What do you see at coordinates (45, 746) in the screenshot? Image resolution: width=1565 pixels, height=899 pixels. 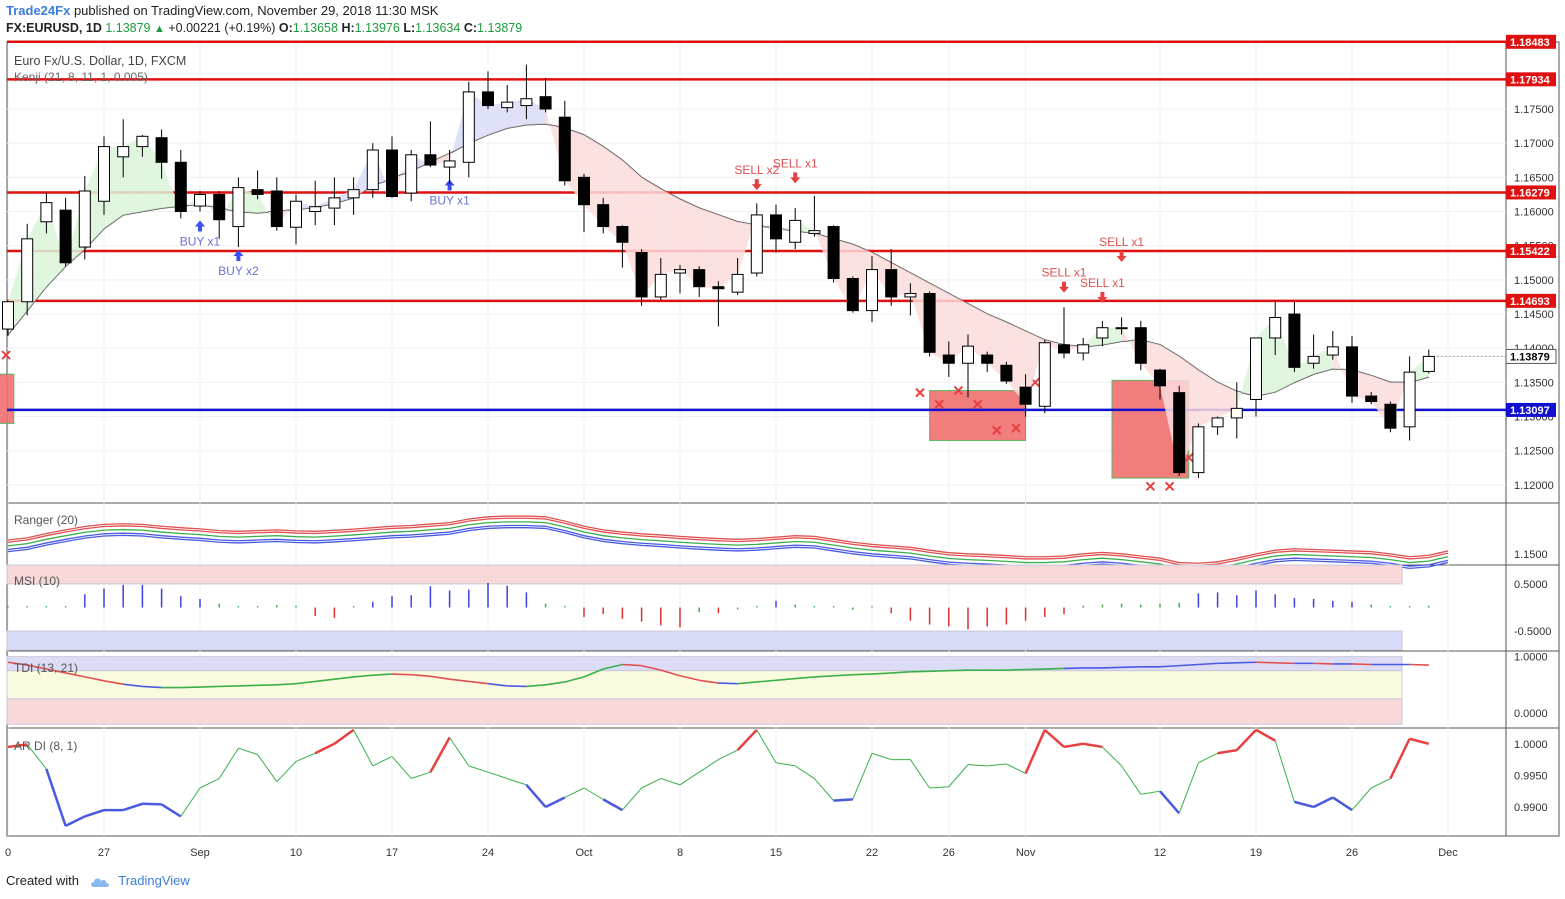 I see `ardi-title: AR DI (8, 1)` at bounding box center [45, 746].